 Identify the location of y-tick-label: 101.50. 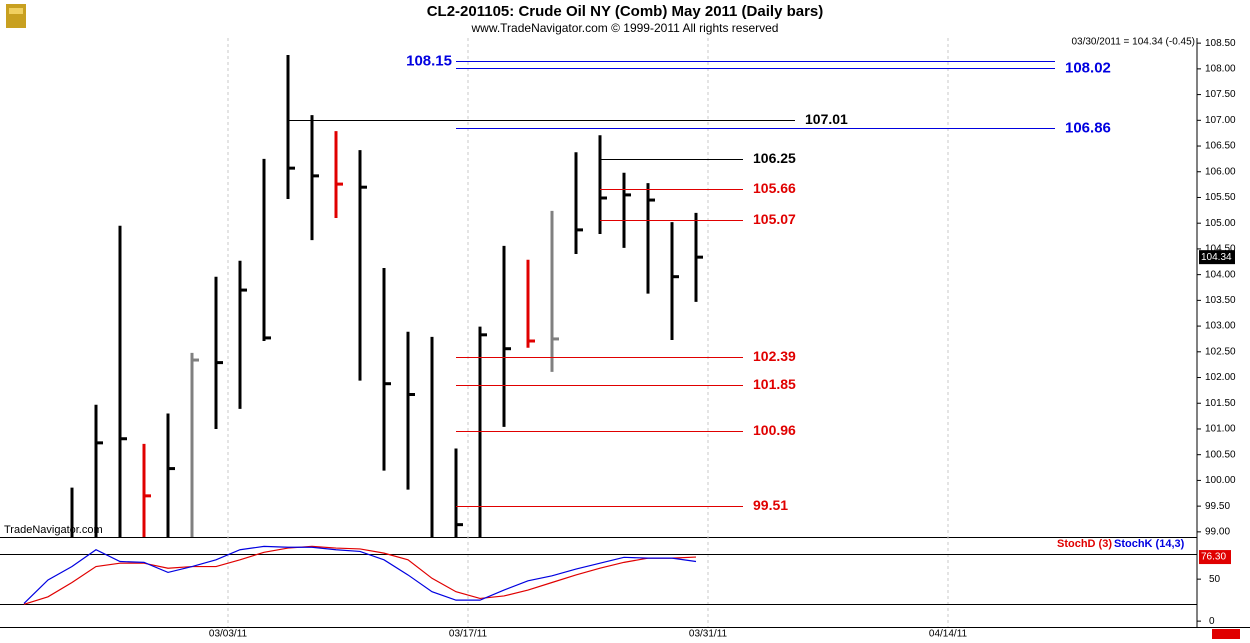
(1220, 403).